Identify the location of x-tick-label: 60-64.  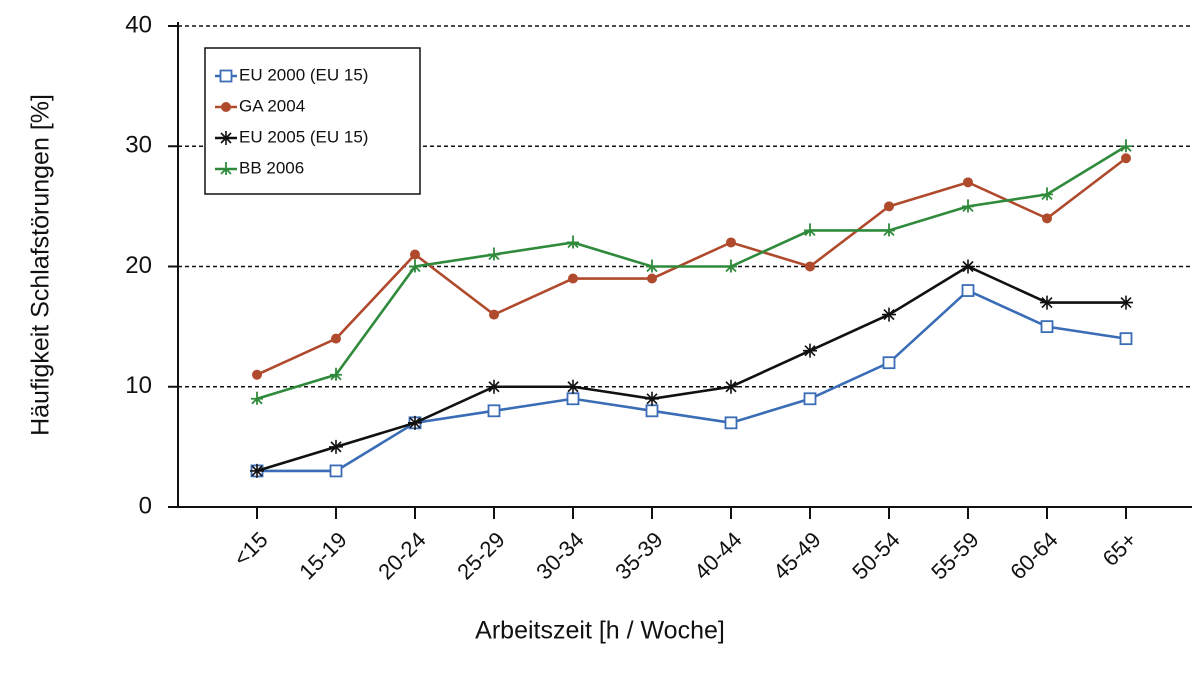
(1033, 555).